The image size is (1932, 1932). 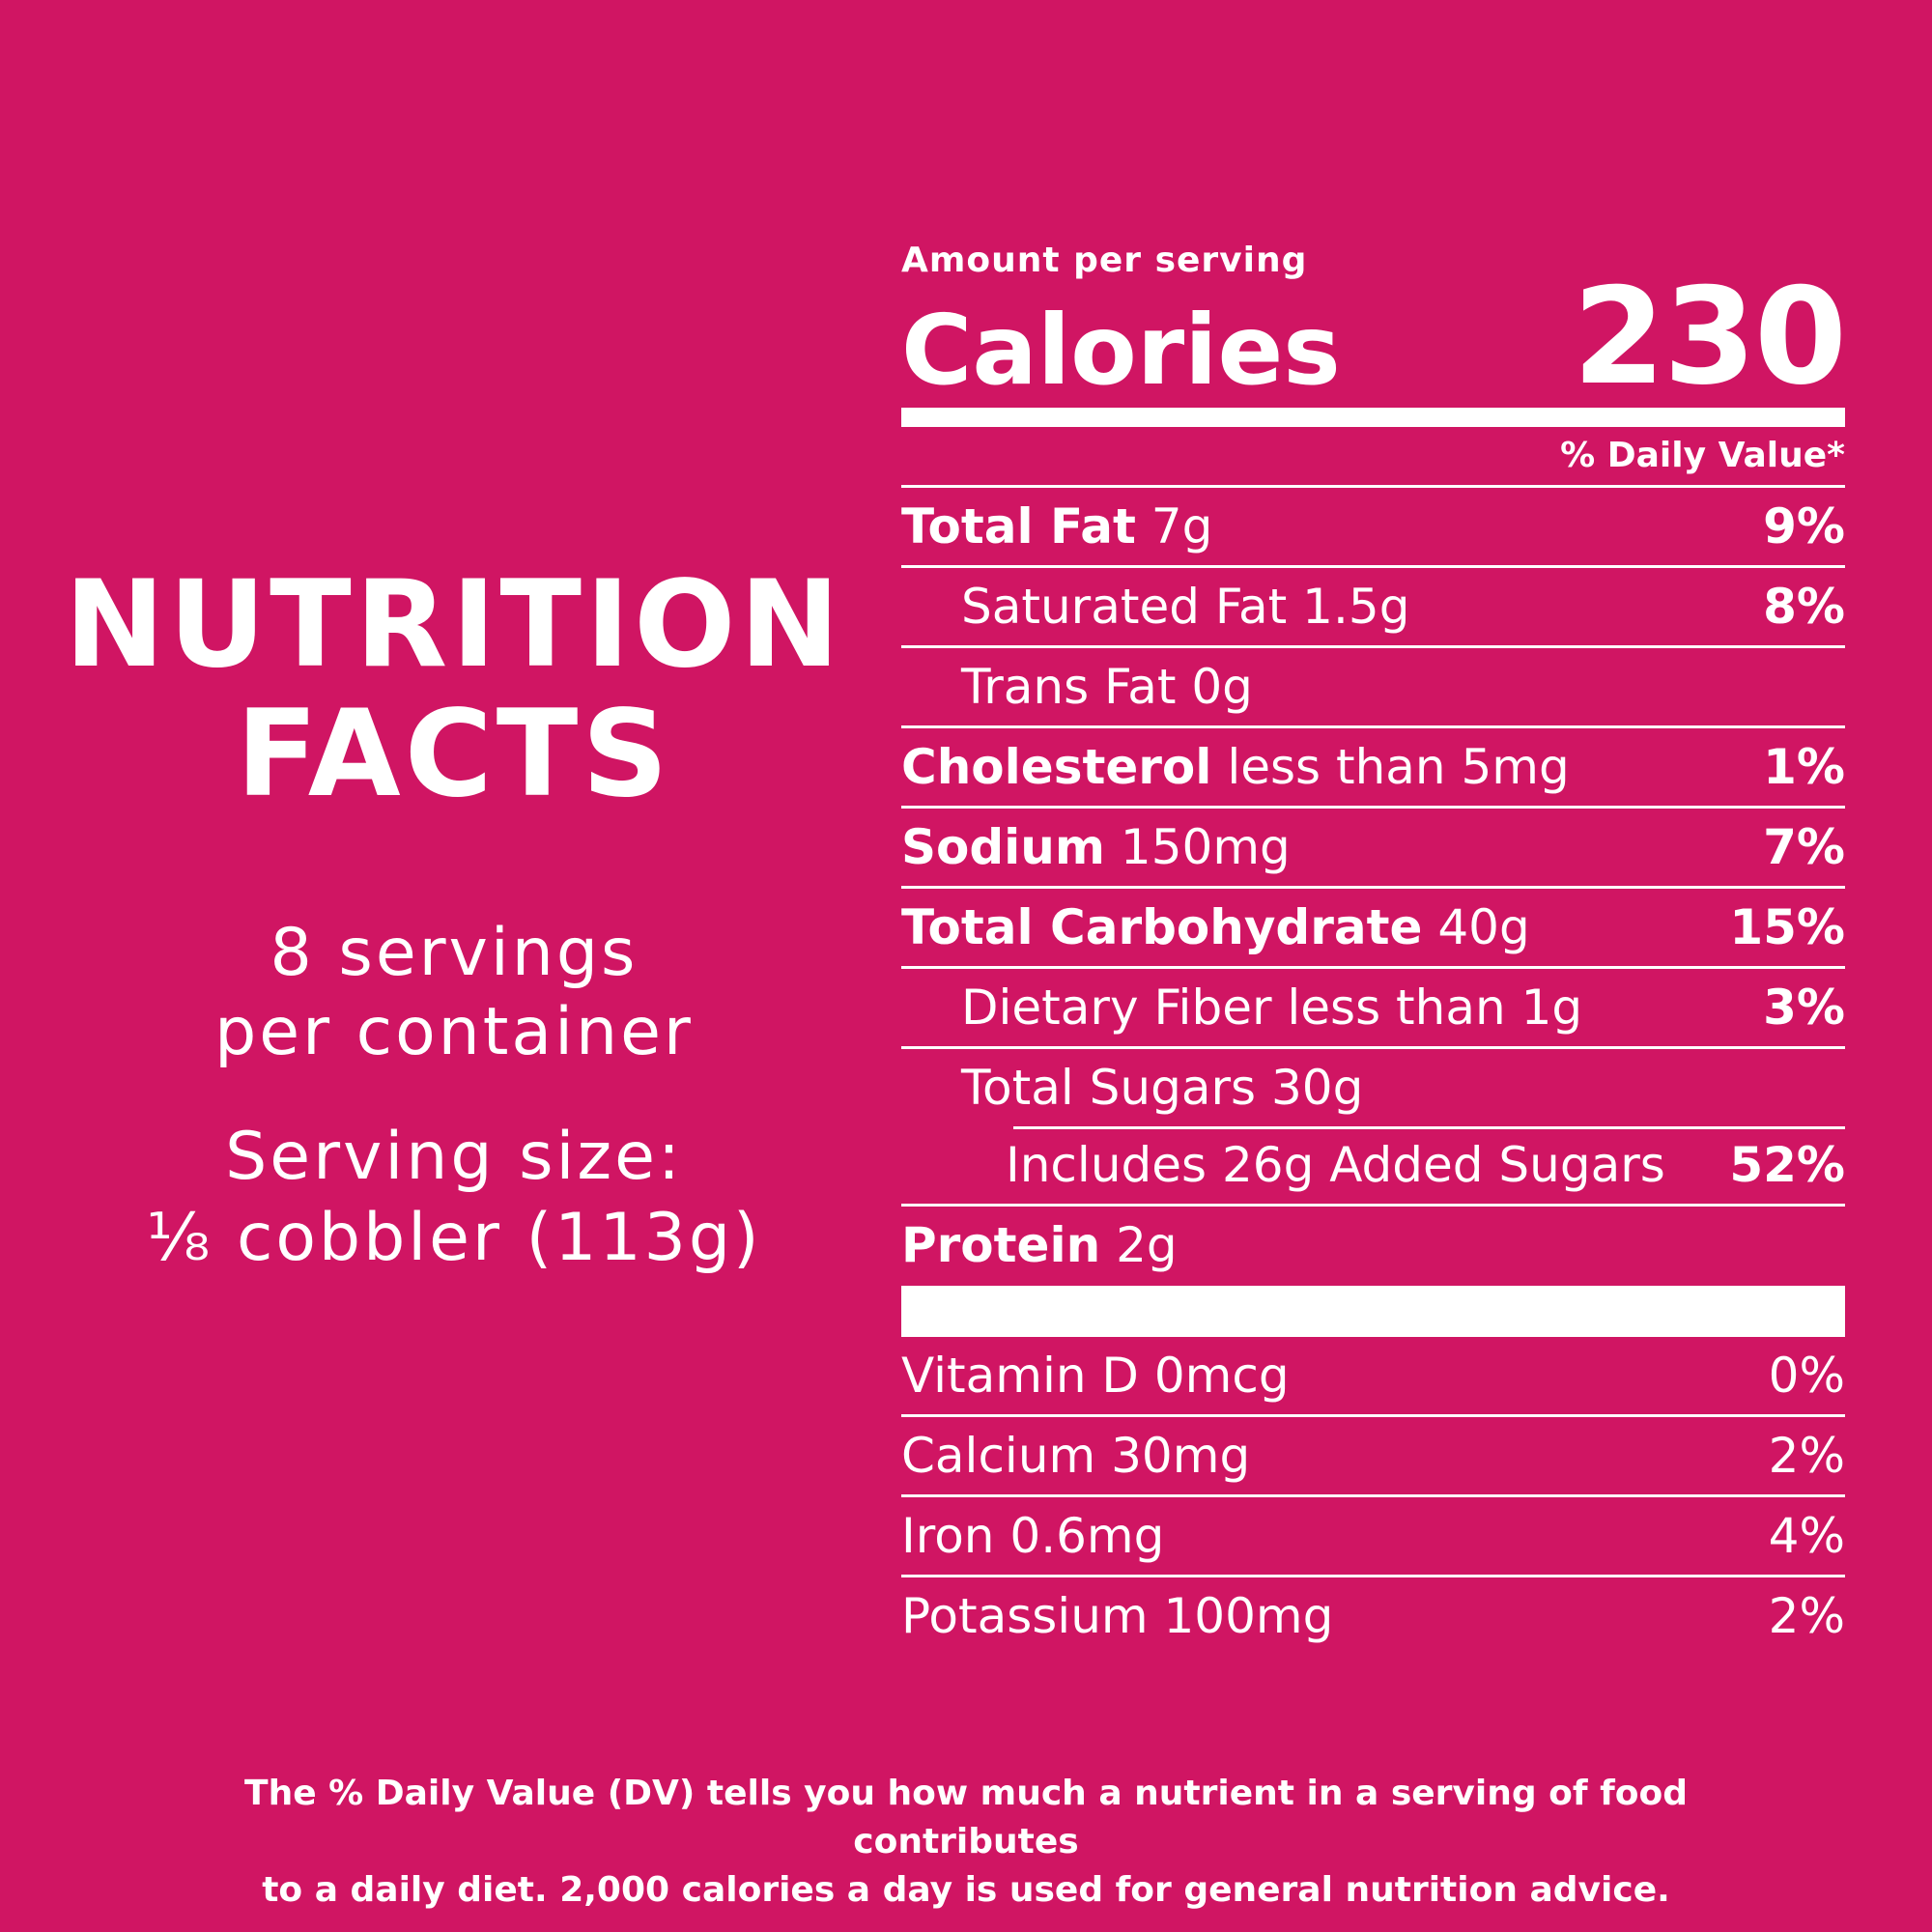 I want to click on servings-line-1: 8 servings, so click(x=454, y=953).